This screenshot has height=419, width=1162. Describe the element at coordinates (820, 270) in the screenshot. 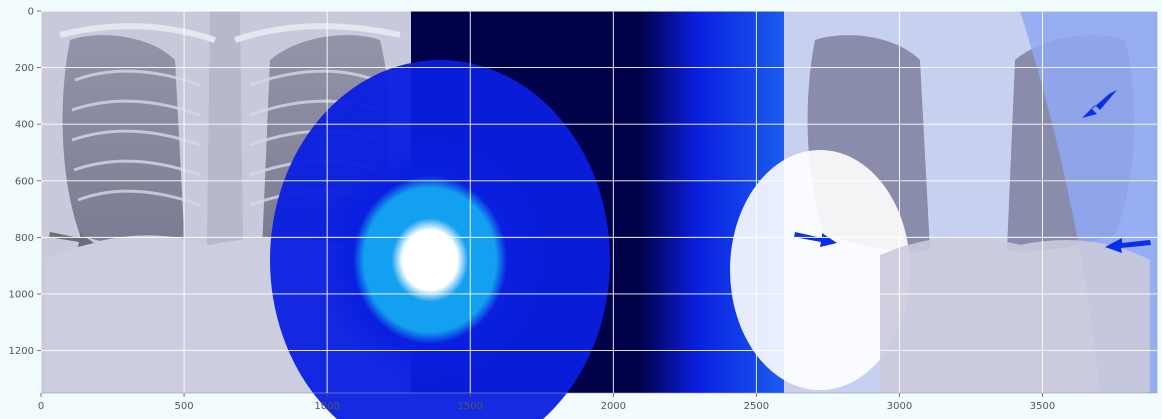

I see `overlay-hotspot` at that location.